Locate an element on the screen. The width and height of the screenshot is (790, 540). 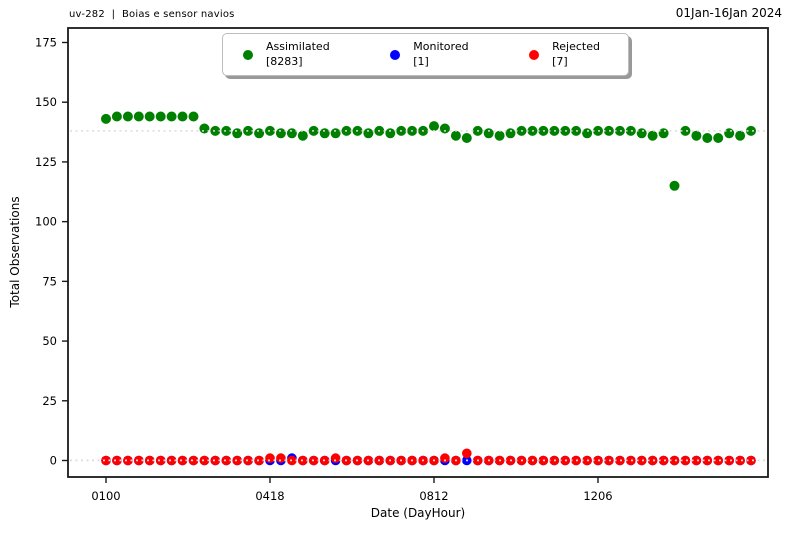
legend-count-monitored: [1] is located at coordinates (421, 61).